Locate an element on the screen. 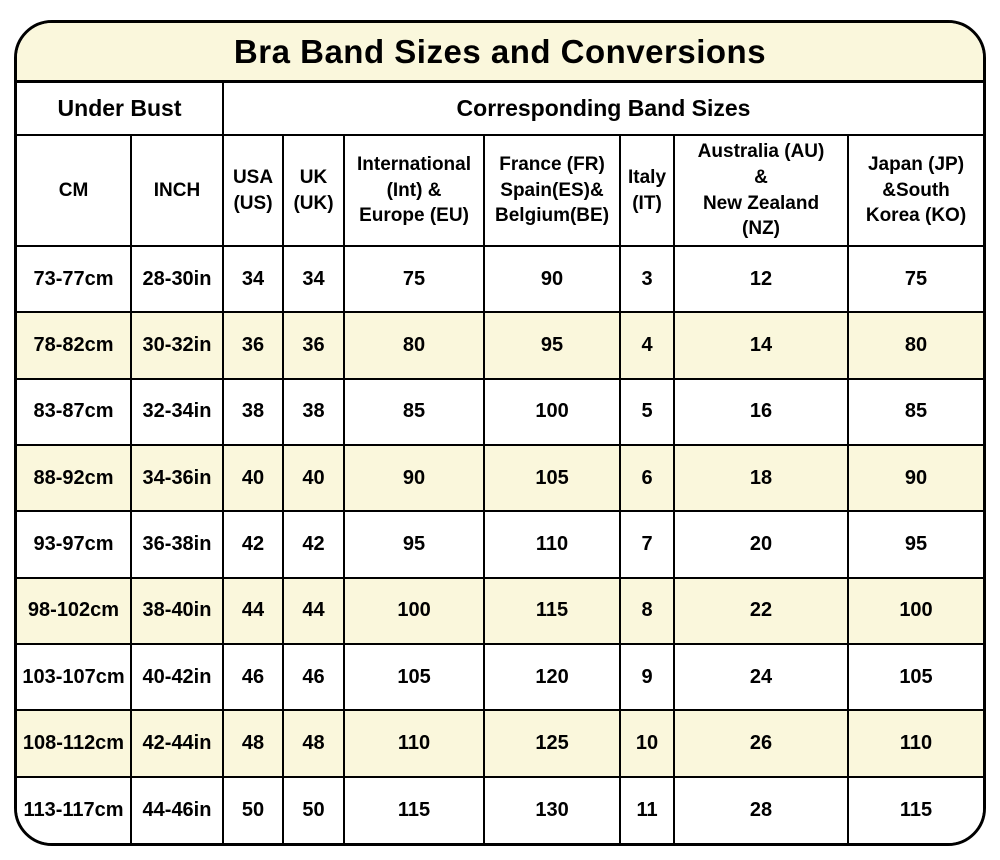 This screenshot has height=860, width=1000. table-cell: 103-107cm is located at coordinates (74, 677).